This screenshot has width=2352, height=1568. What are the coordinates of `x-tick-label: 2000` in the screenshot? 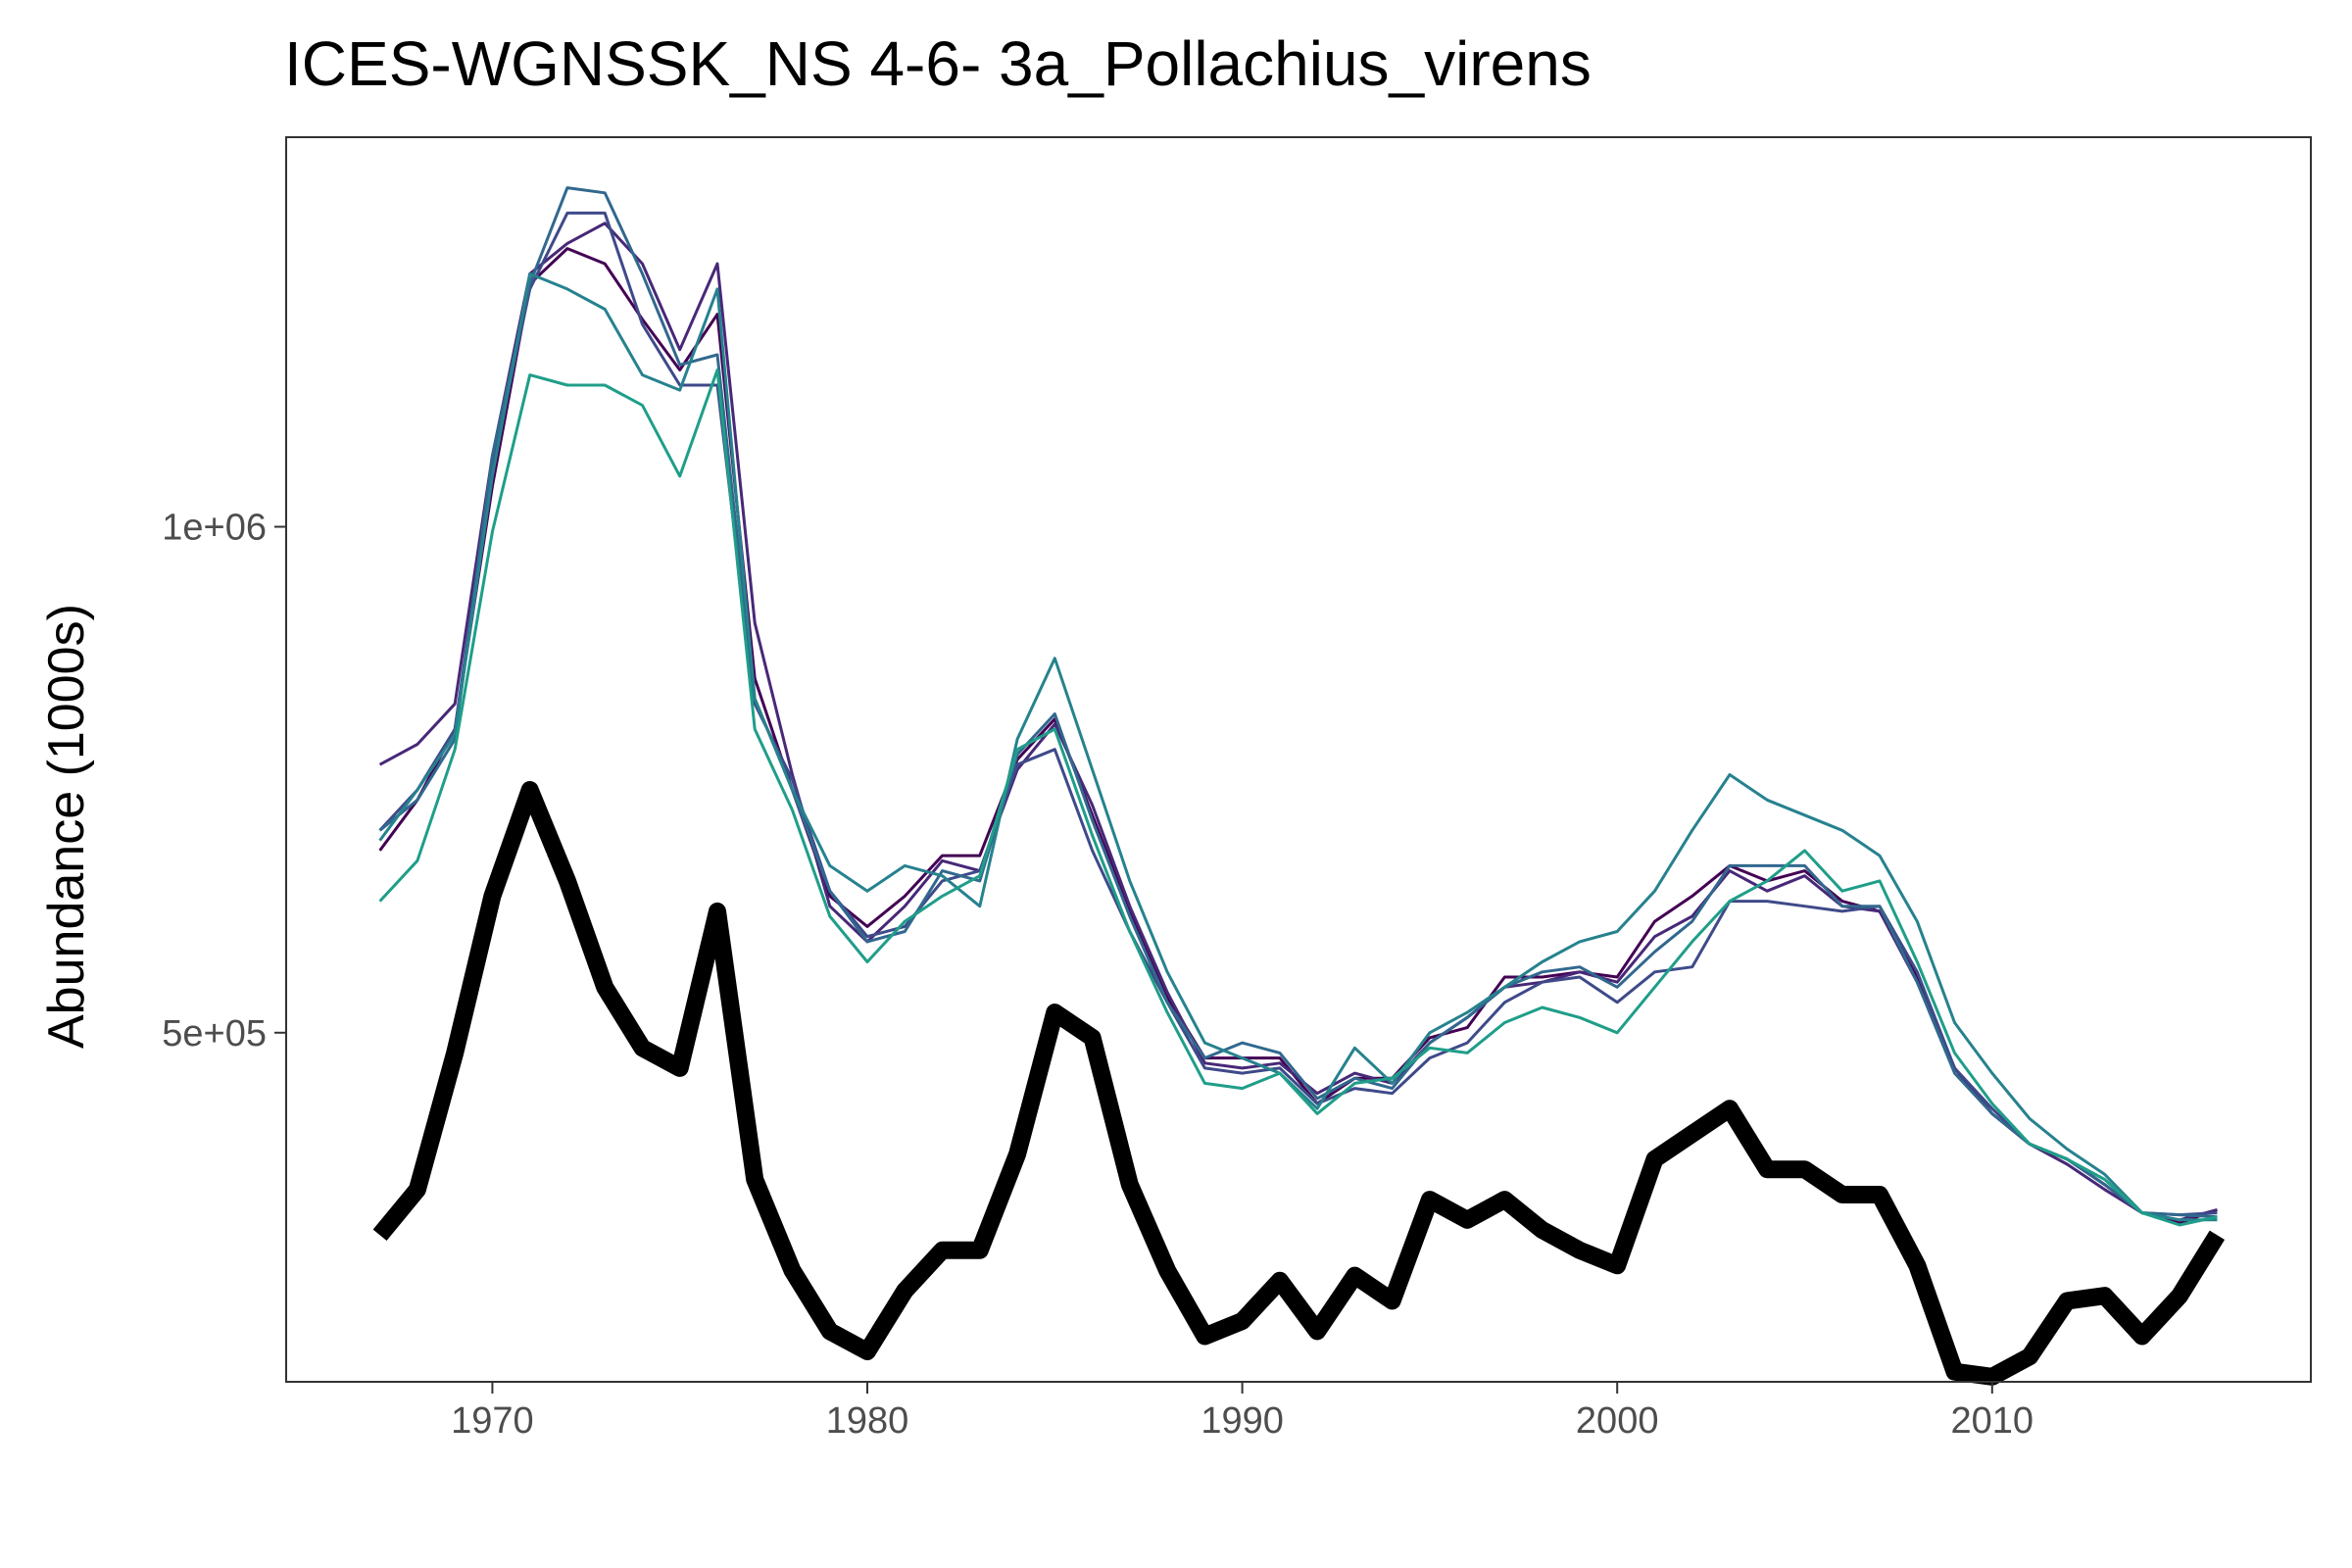 It's located at (1617, 1421).